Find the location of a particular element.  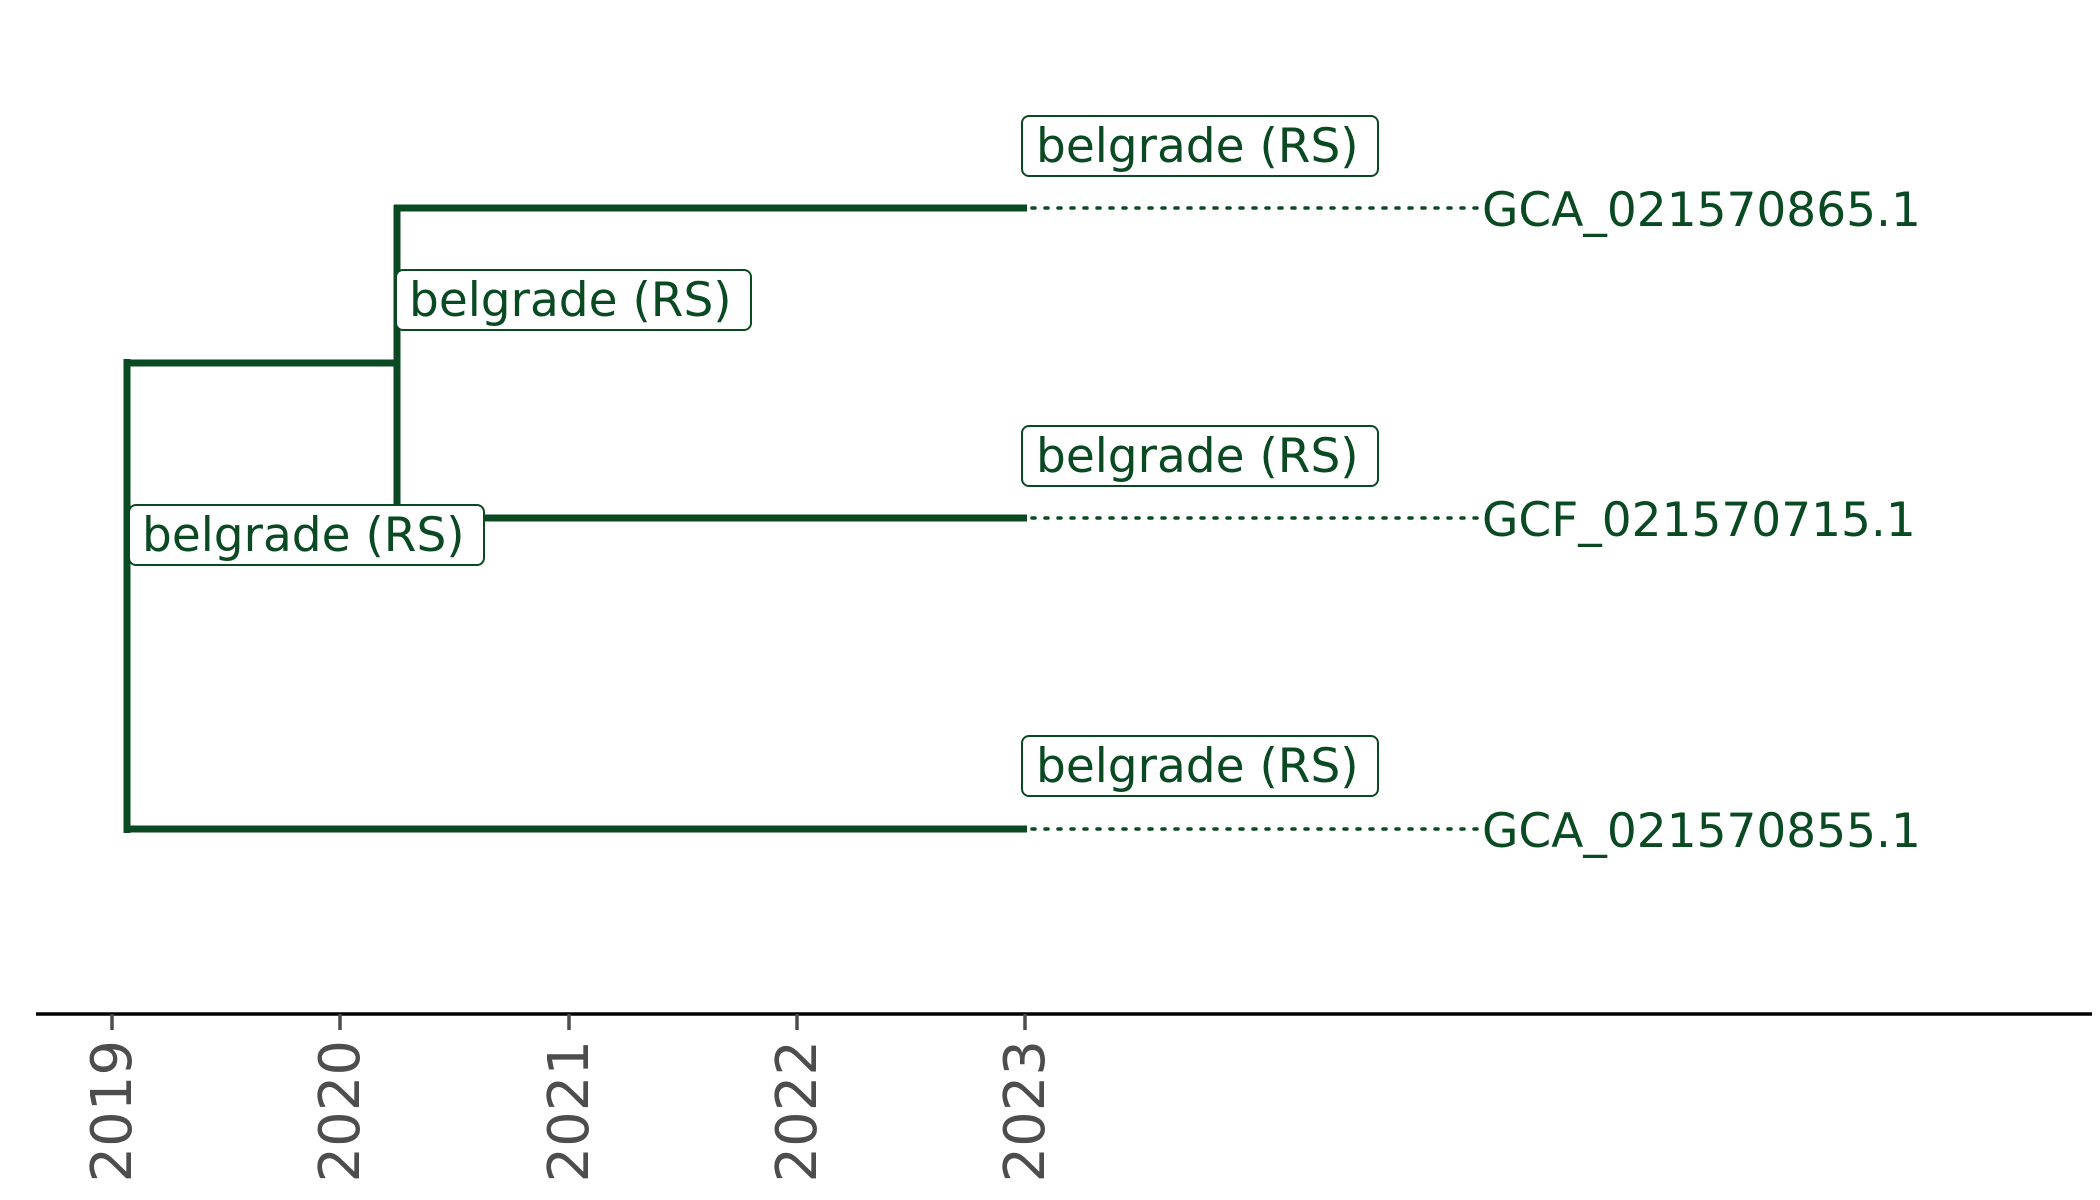

x-tick-label-2023: 2023 is located at coordinates (1025, 1111).